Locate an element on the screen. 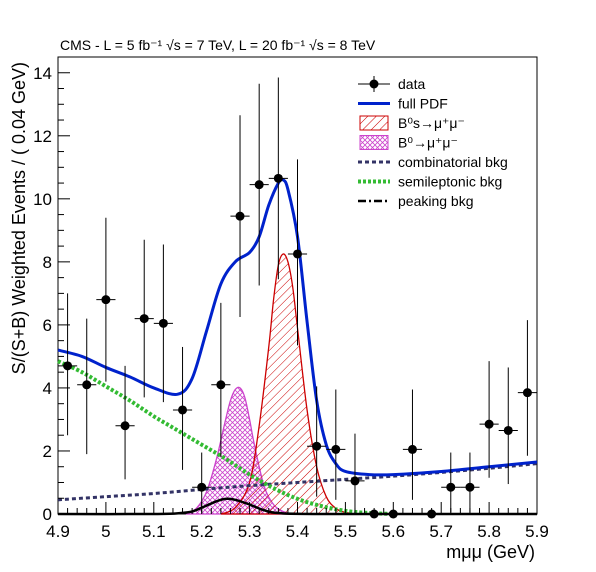 This screenshot has width=596, height=572. legend-entry: data is located at coordinates (391, 84).